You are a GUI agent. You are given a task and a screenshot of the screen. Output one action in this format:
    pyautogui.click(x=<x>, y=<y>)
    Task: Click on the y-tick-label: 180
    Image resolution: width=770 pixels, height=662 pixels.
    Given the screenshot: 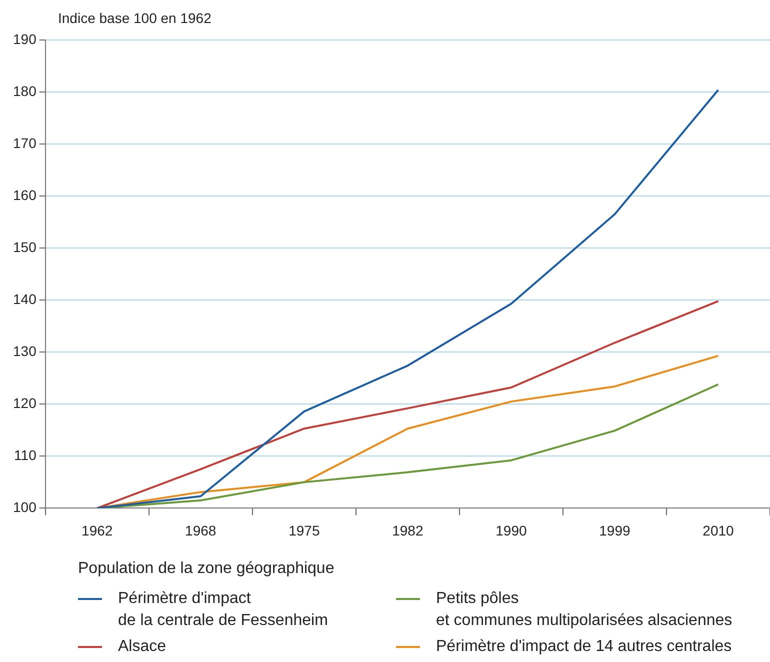 What is the action you would take?
    pyautogui.click(x=25, y=90)
    